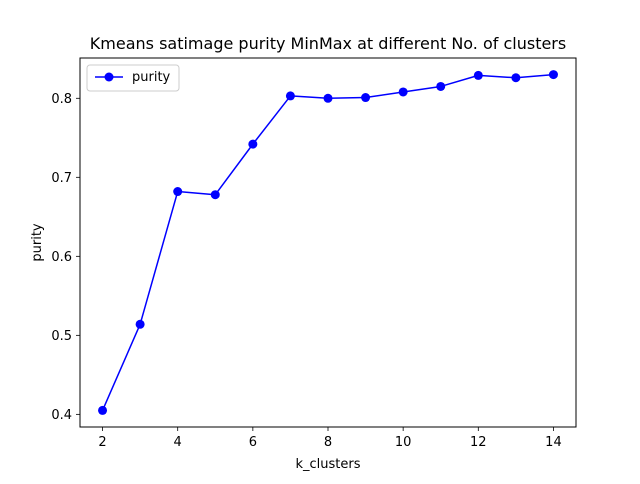 This screenshot has height=484, width=640. What do you see at coordinates (37, 242) in the screenshot?
I see `y-axis-label: purity` at bounding box center [37, 242].